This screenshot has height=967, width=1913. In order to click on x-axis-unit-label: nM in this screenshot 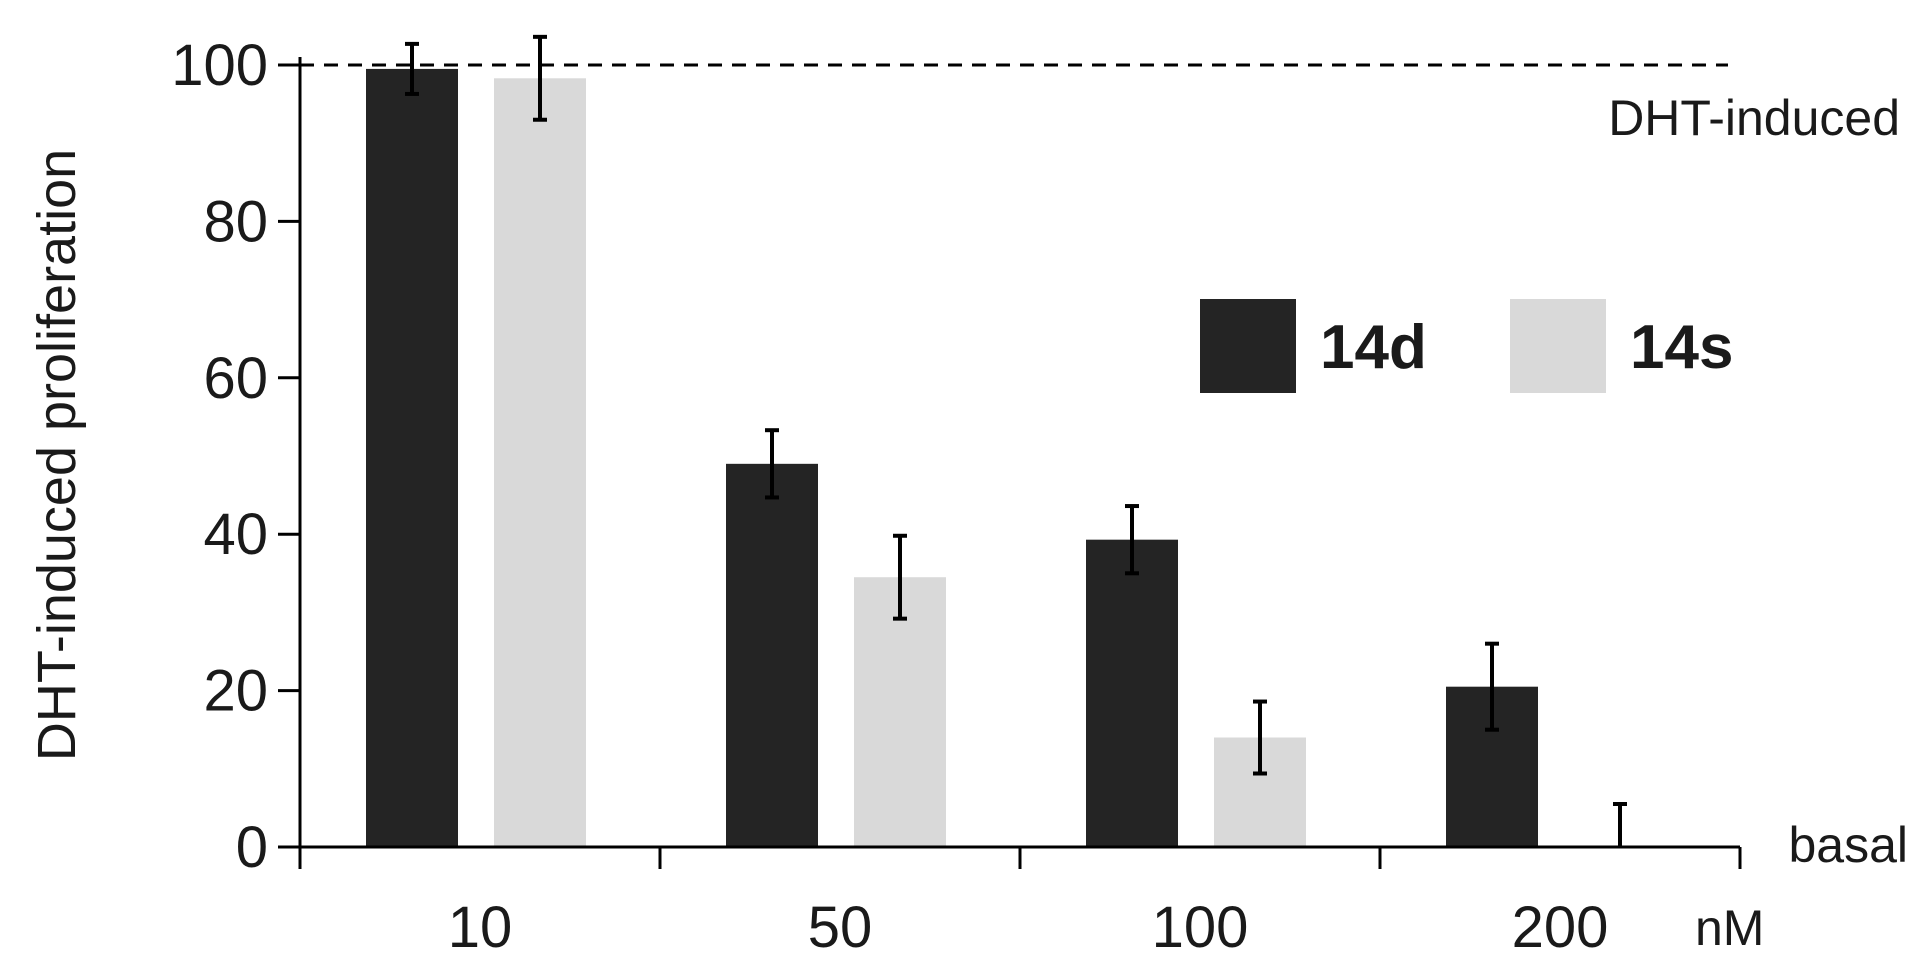, I will do `click(1729, 928)`.